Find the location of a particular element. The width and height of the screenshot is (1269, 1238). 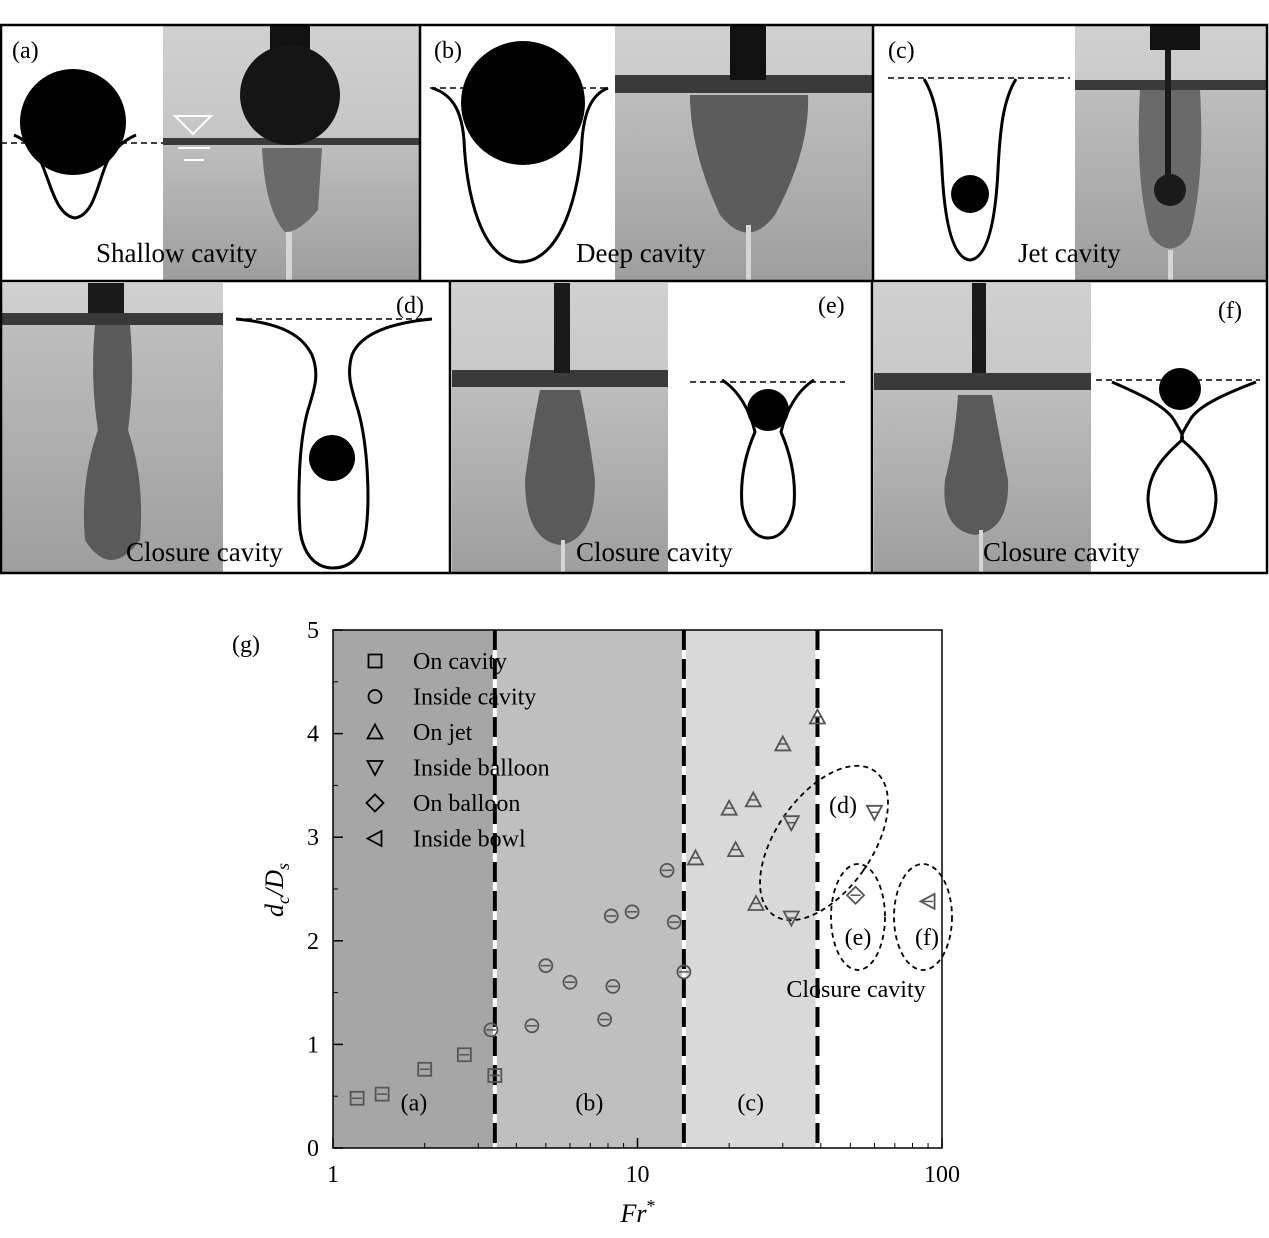

ellipse-f is located at coordinates (923, 917).